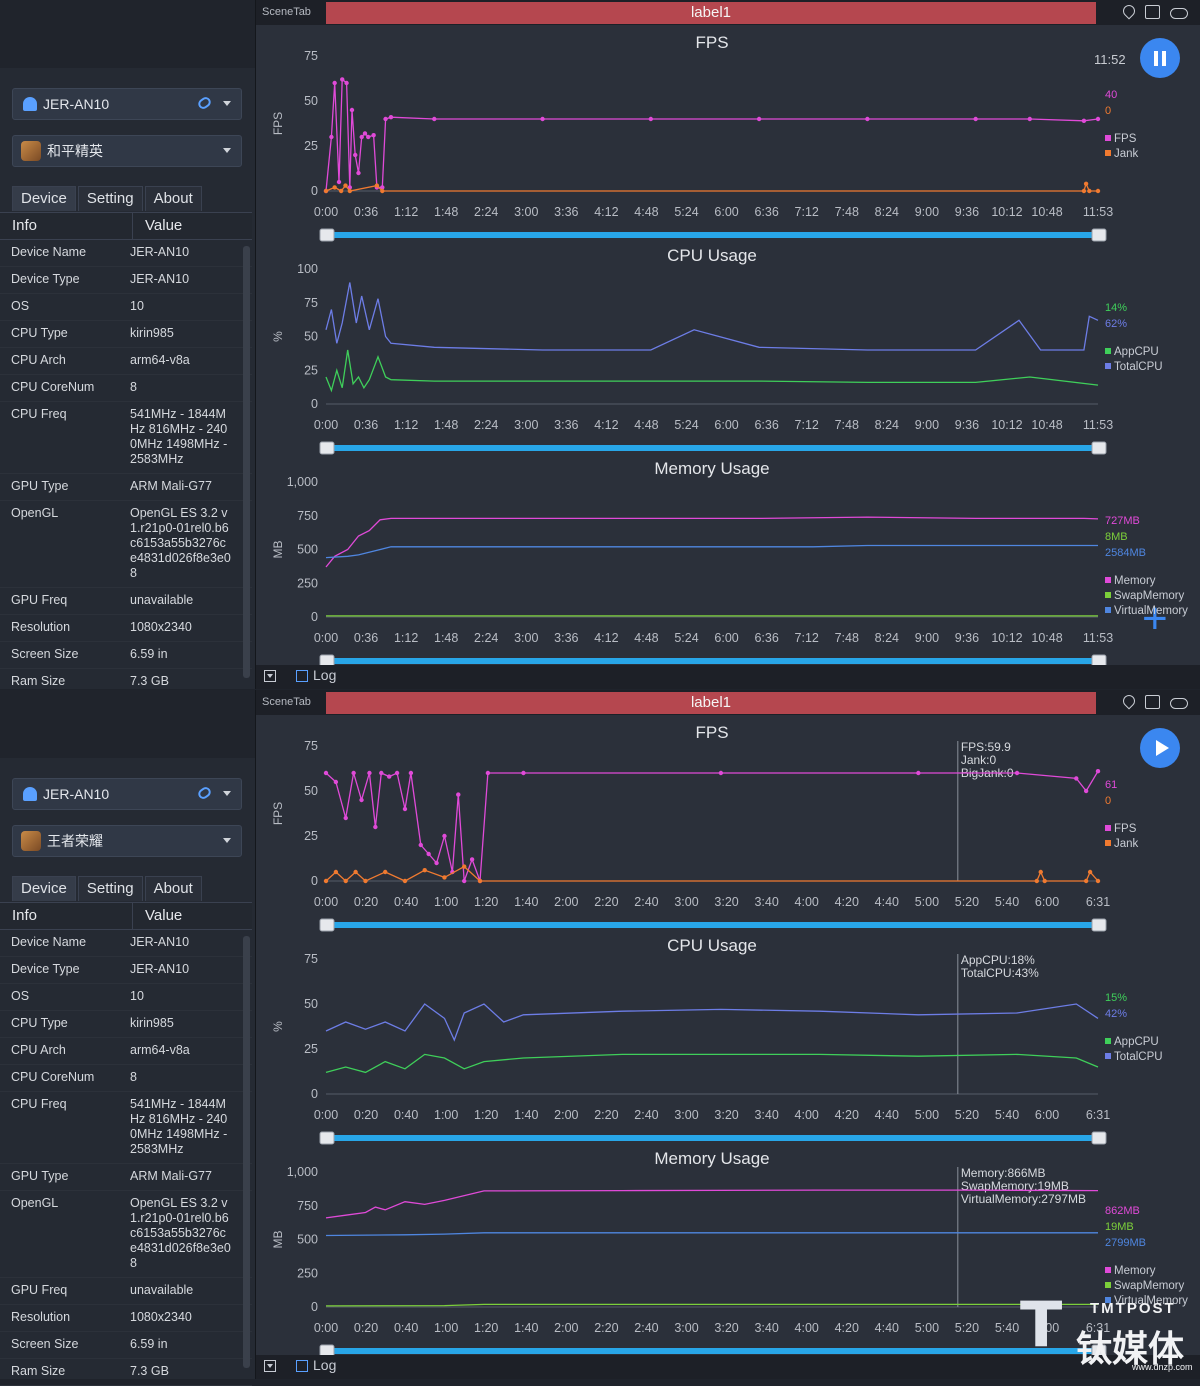 The width and height of the screenshot is (1200, 1386). I want to click on x-tick-label: 2:40, so click(646, 1328).